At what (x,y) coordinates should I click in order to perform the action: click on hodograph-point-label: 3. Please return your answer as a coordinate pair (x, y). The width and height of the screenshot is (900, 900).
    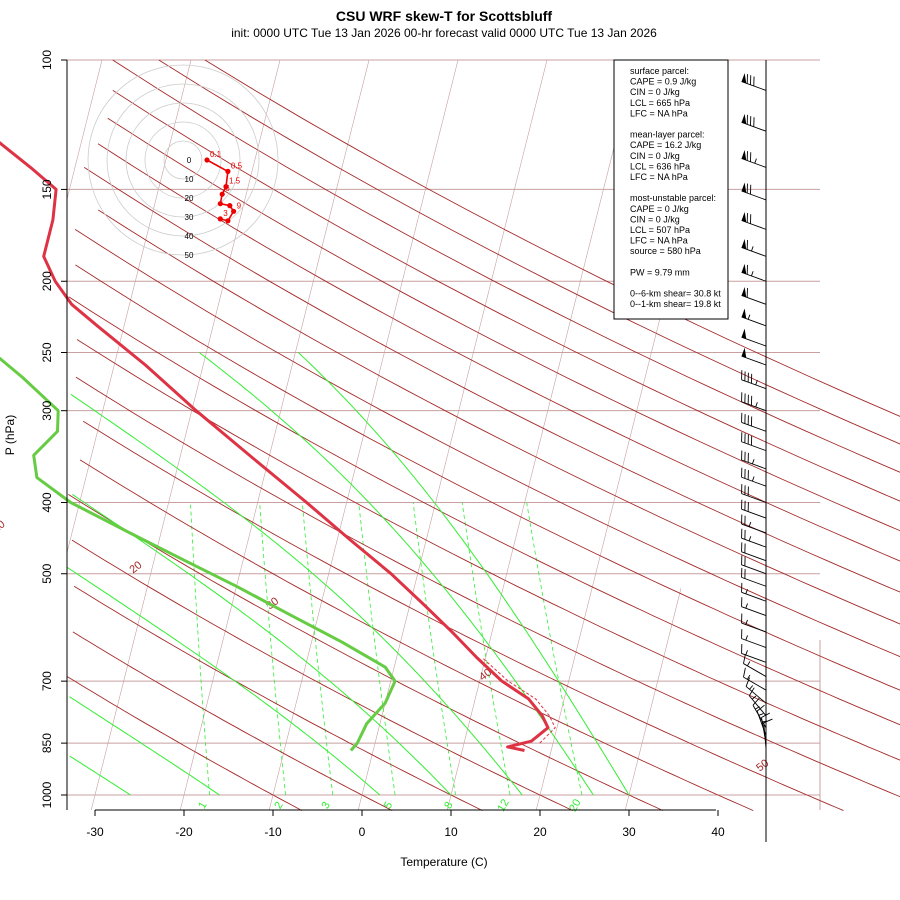
    Looking at the image, I should click on (225, 213).